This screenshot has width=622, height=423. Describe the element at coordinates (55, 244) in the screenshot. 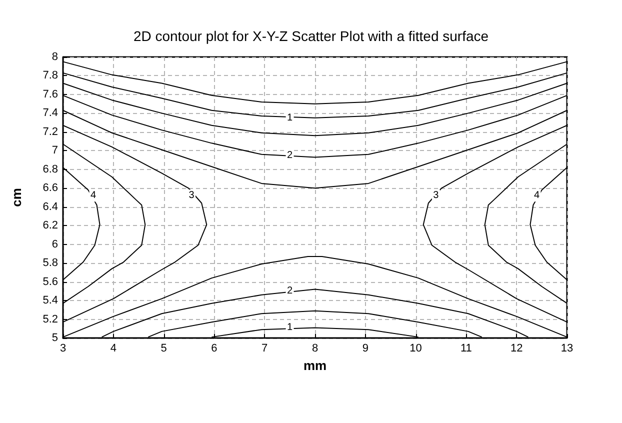

I see `y-tick-label: 6` at that location.